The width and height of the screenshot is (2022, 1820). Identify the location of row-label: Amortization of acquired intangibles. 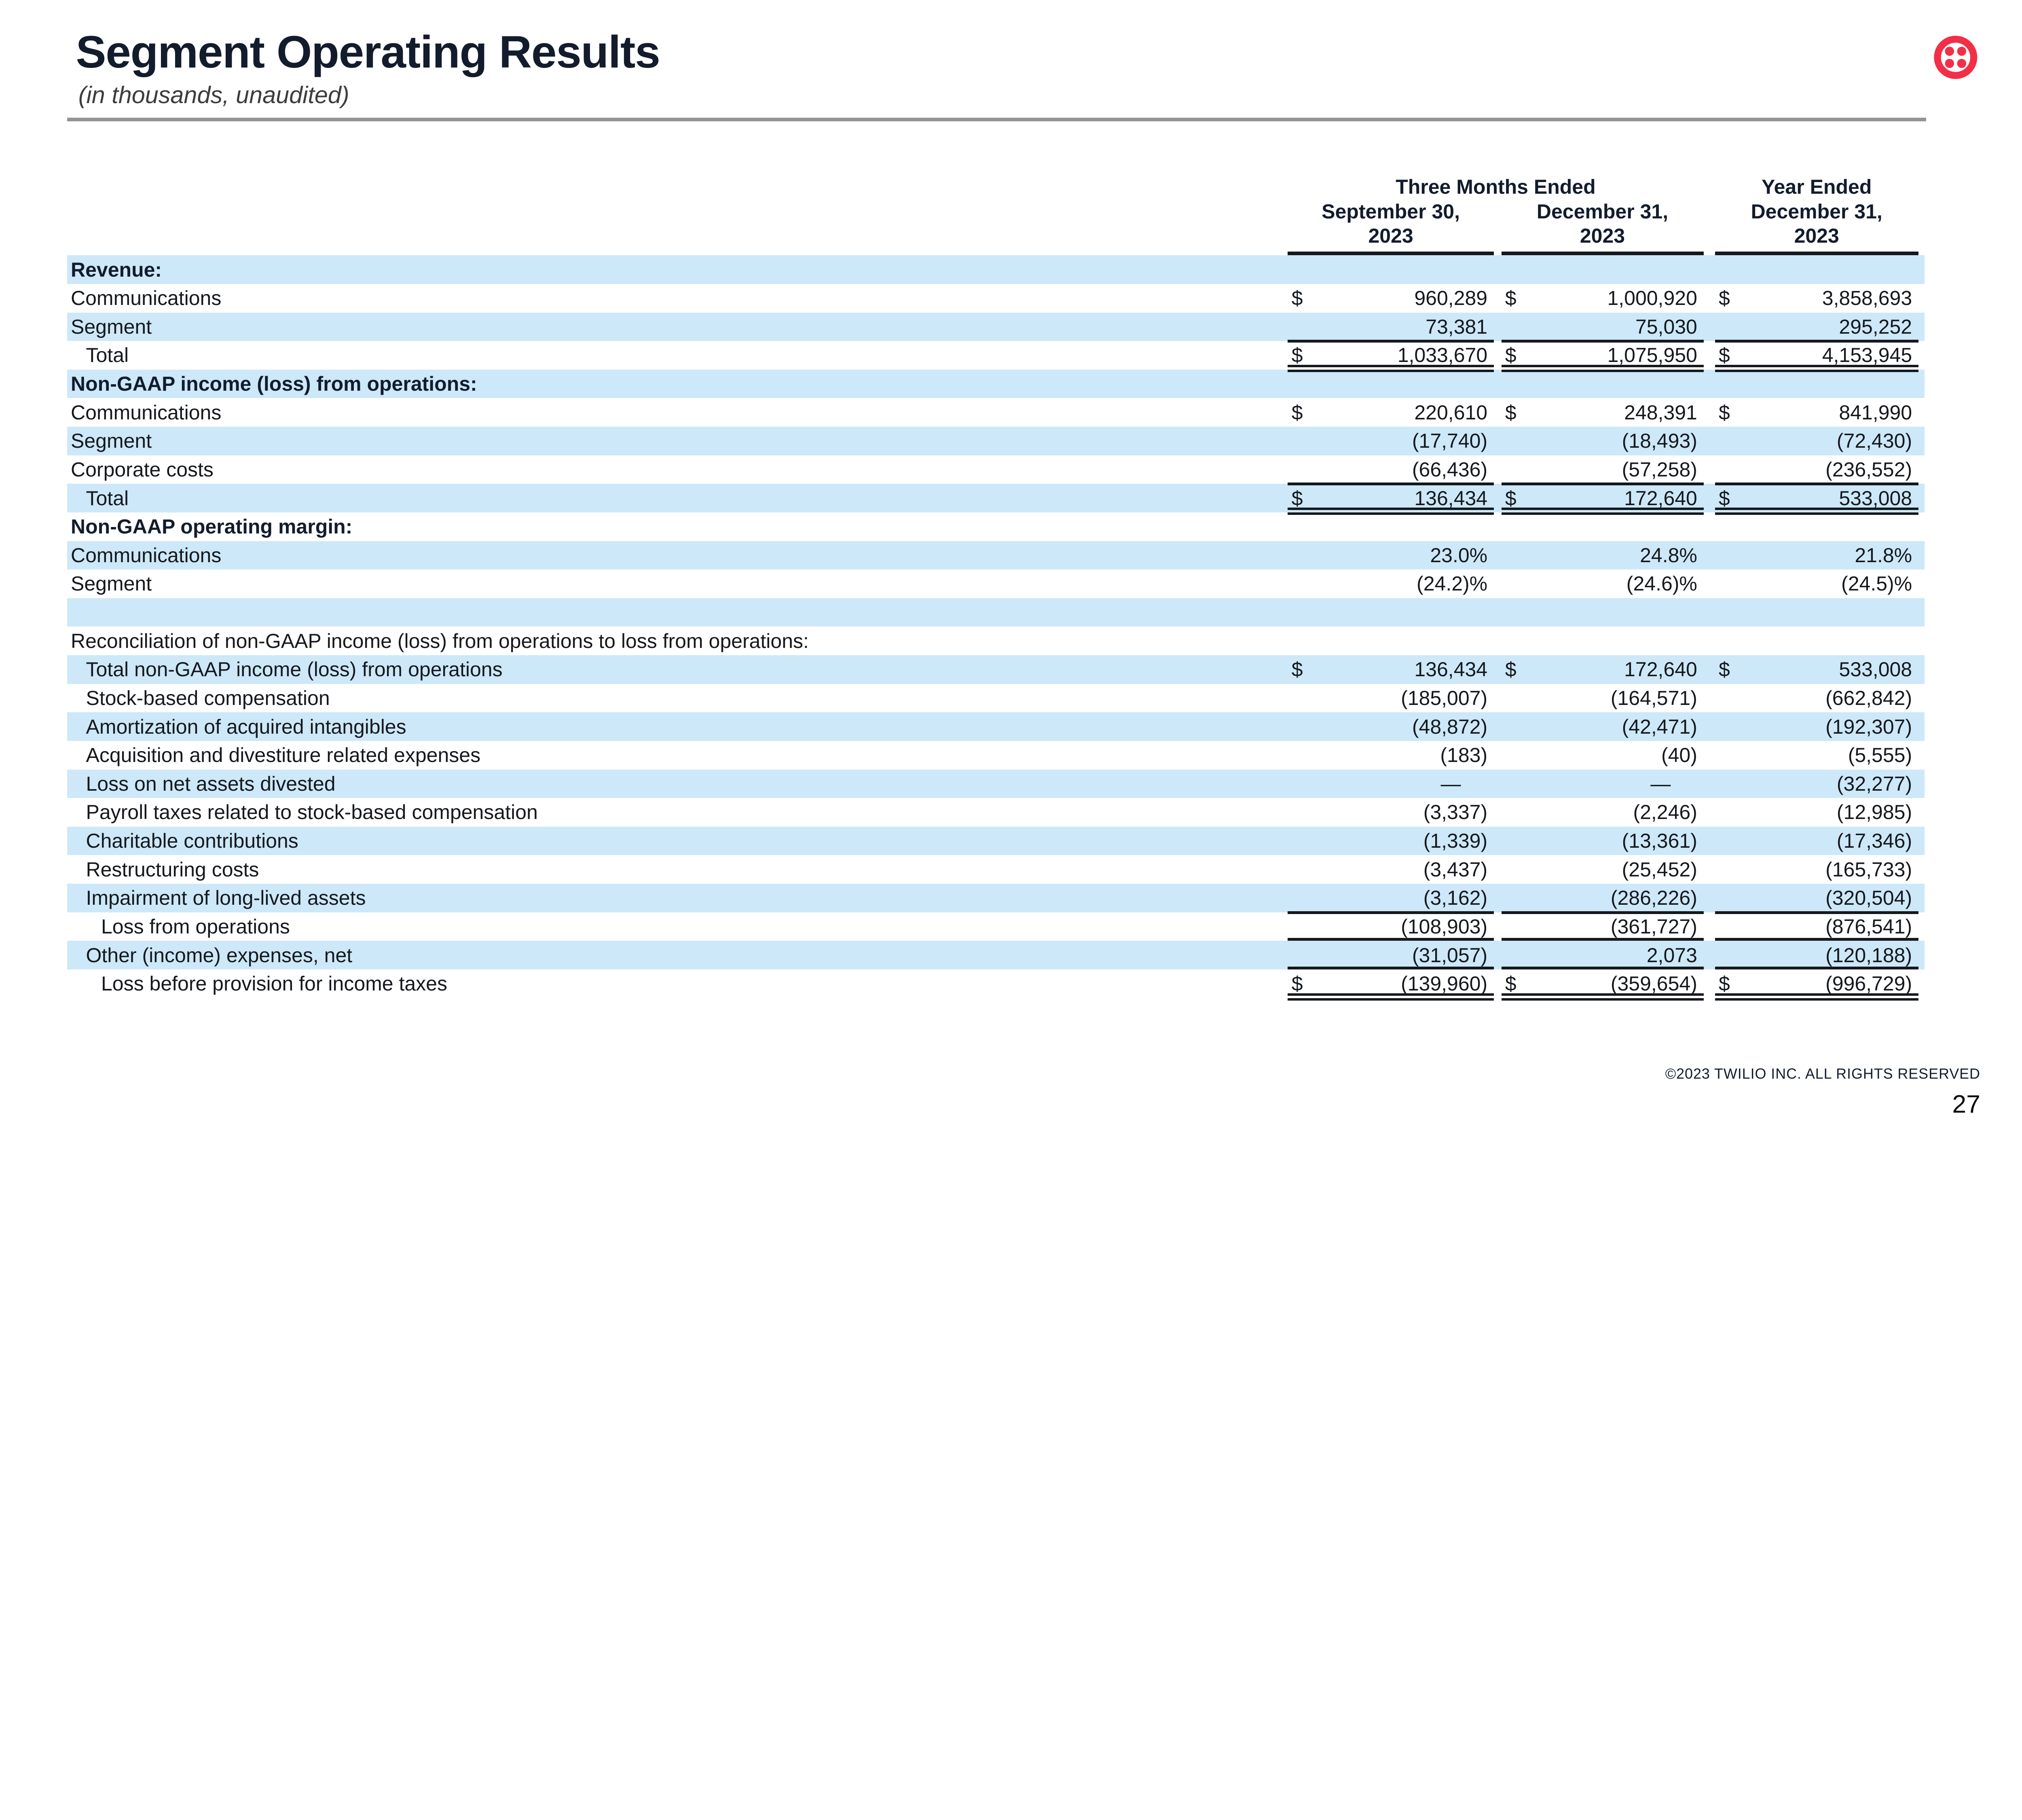
(246, 726).